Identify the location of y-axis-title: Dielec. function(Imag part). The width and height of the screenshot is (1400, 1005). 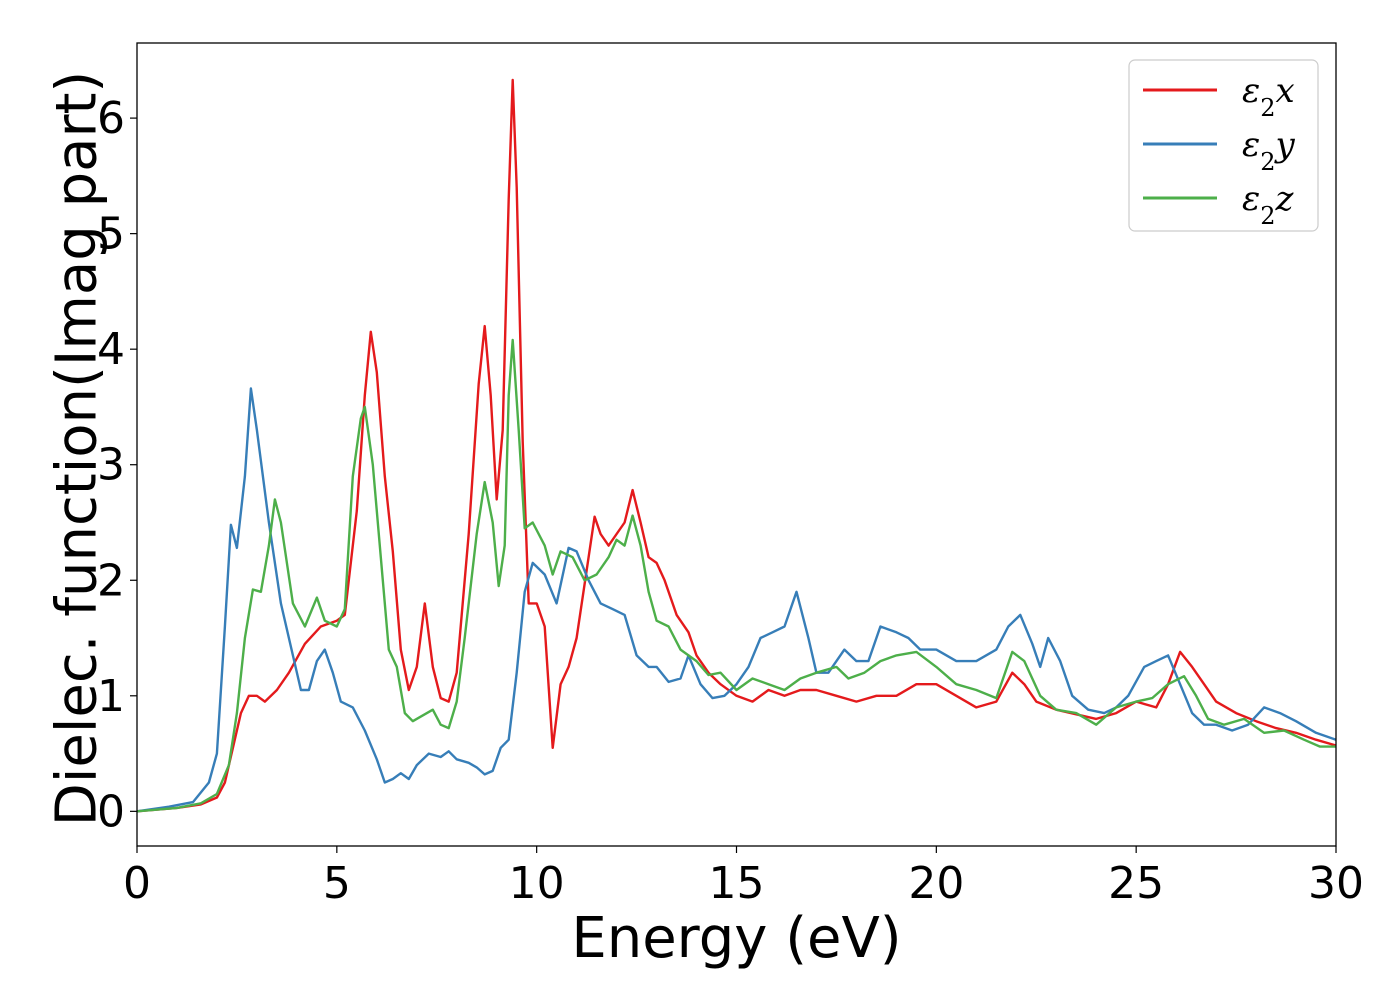
(77, 449).